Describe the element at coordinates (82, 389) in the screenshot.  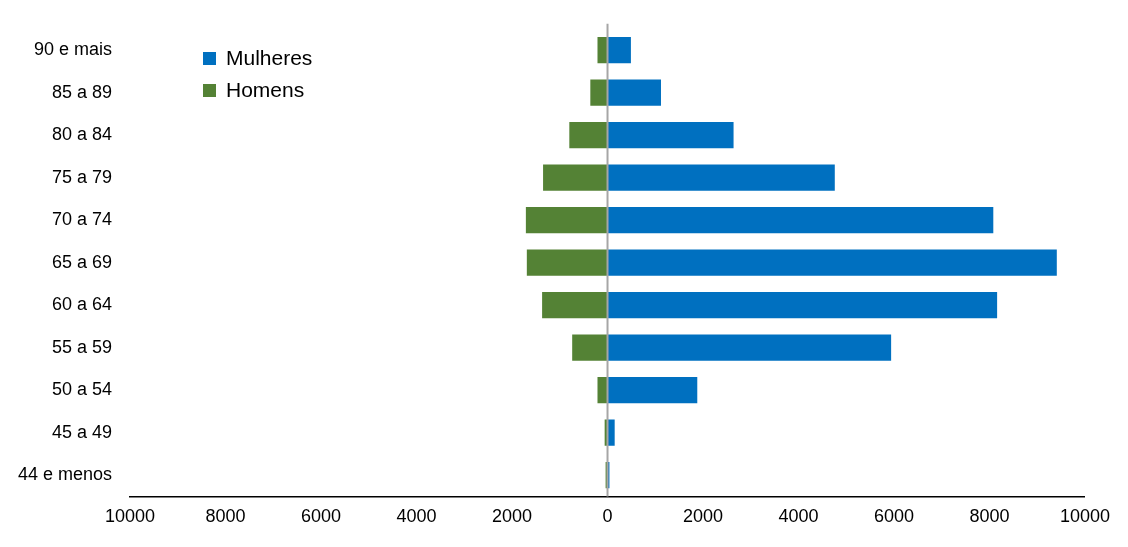
I see `y-tick-label: 50 a 54` at that location.